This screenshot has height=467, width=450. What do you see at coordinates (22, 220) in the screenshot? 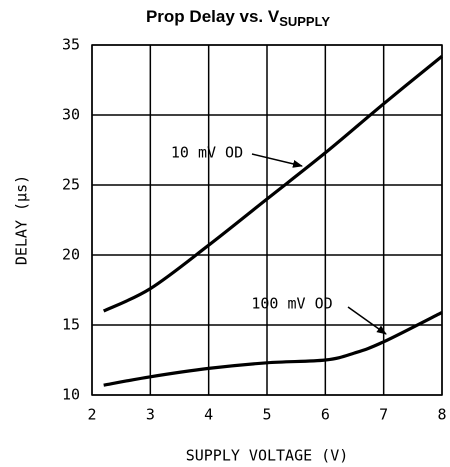
I see `y-axis-label: DELAY (μs)` at bounding box center [22, 220].